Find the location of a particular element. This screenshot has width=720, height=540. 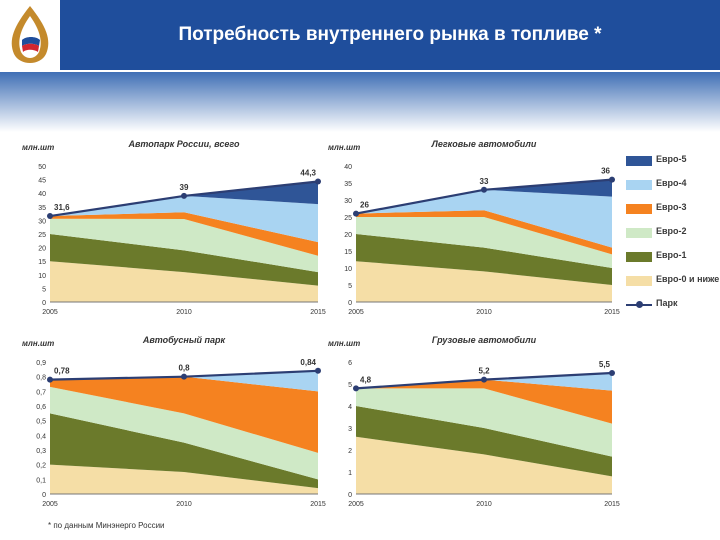

y-tick-label: 0,8 is located at coordinates (41, 378).